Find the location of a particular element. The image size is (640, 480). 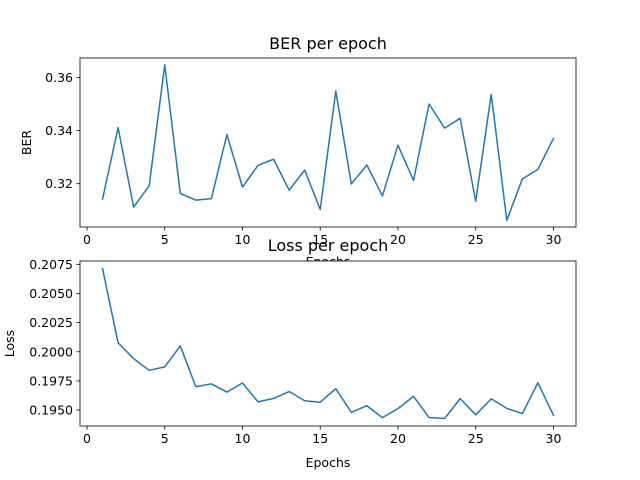

loss-x-ticks: 0 5 10 15 20 25 30 is located at coordinates (322, 436).